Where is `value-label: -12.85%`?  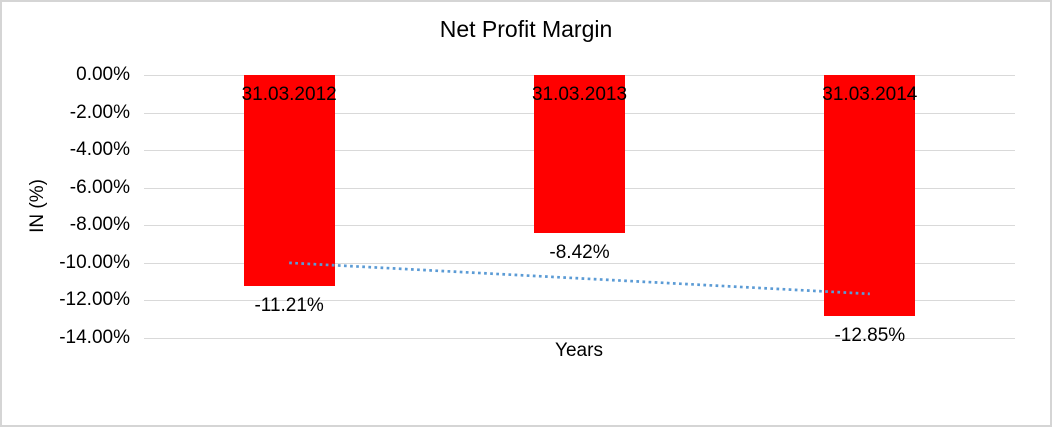 value-label: -12.85% is located at coordinates (870, 336).